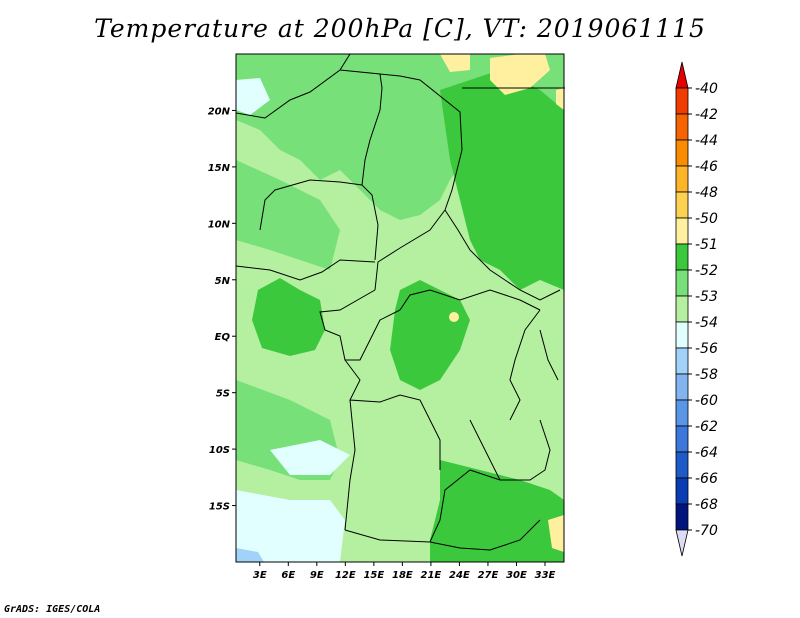  I want to click on warm-spot-central, so click(454, 317).